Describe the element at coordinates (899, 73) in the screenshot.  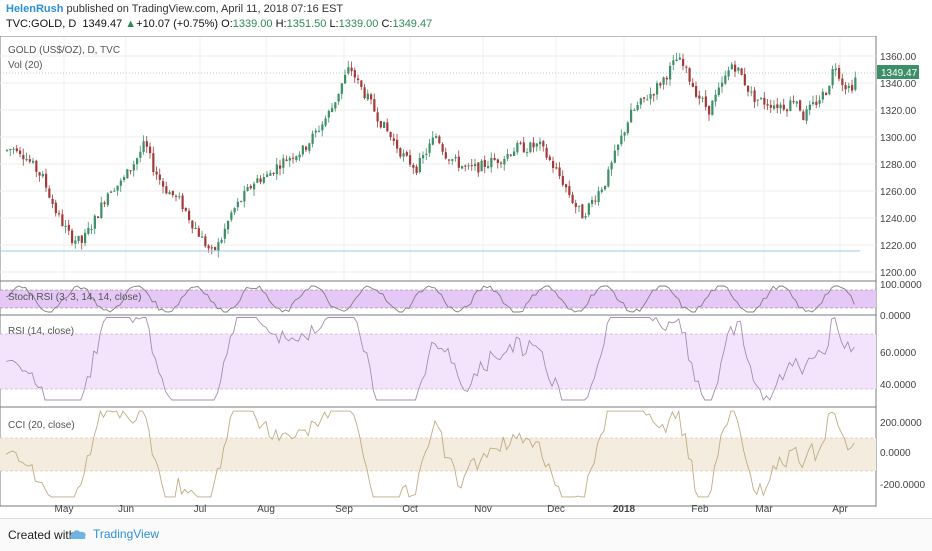
I see `last-price-badge-text: 1349.47` at that location.